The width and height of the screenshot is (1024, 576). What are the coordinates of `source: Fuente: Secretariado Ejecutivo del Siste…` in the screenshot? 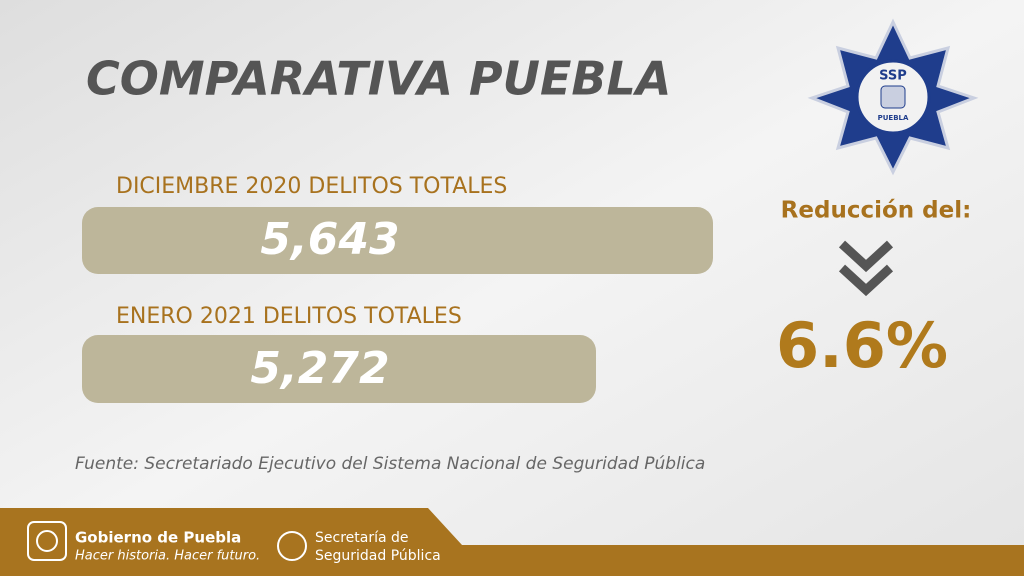 It's located at (390, 464).